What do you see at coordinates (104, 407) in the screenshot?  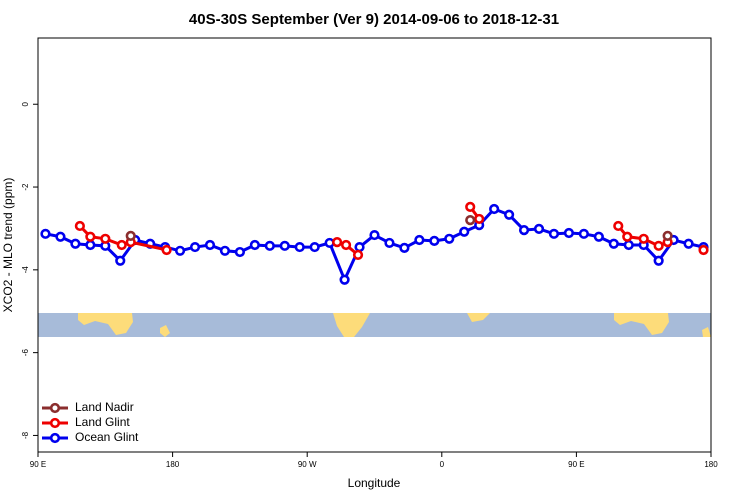 I see `legend-label: Land Nadir` at bounding box center [104, 407].